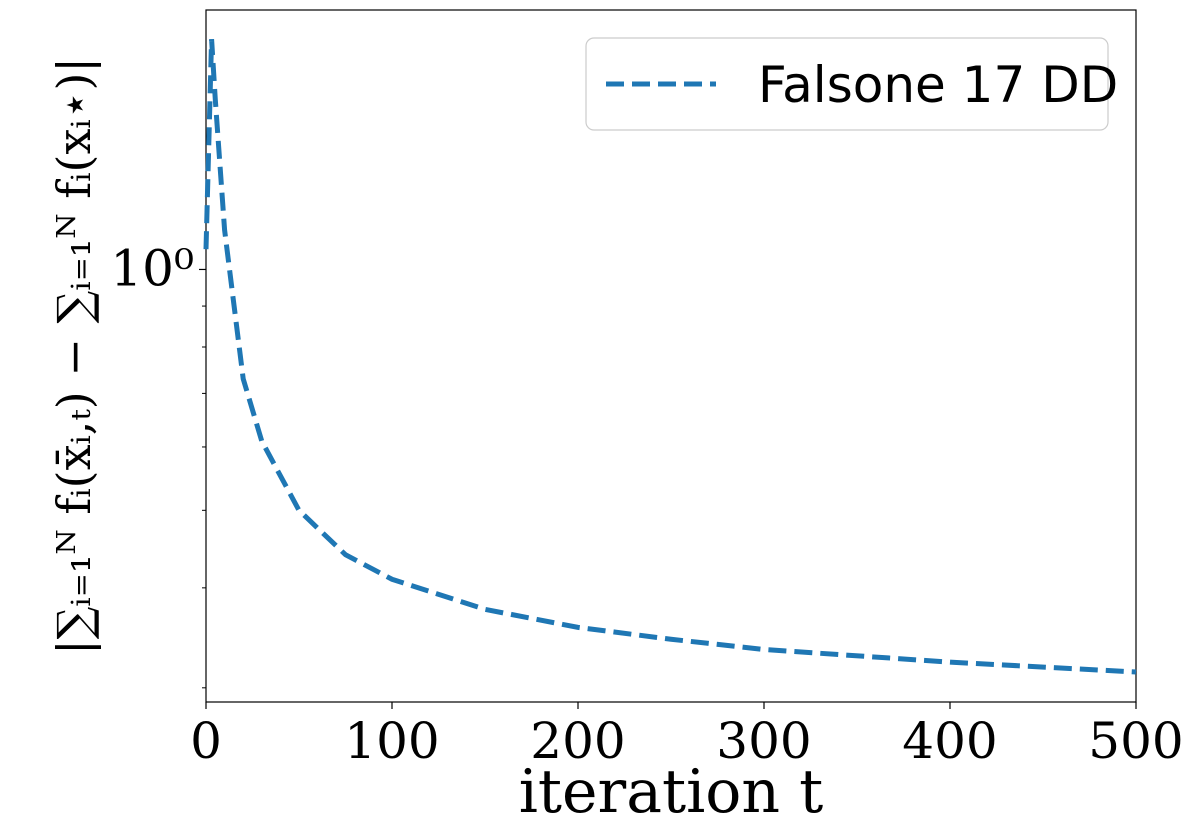 The width and height of the screenshot is (1183, 832). What do you see at coordinates (206, 741) in the screenshot?
I see `x-tick-label: 0` at bounding box center [206, 741].